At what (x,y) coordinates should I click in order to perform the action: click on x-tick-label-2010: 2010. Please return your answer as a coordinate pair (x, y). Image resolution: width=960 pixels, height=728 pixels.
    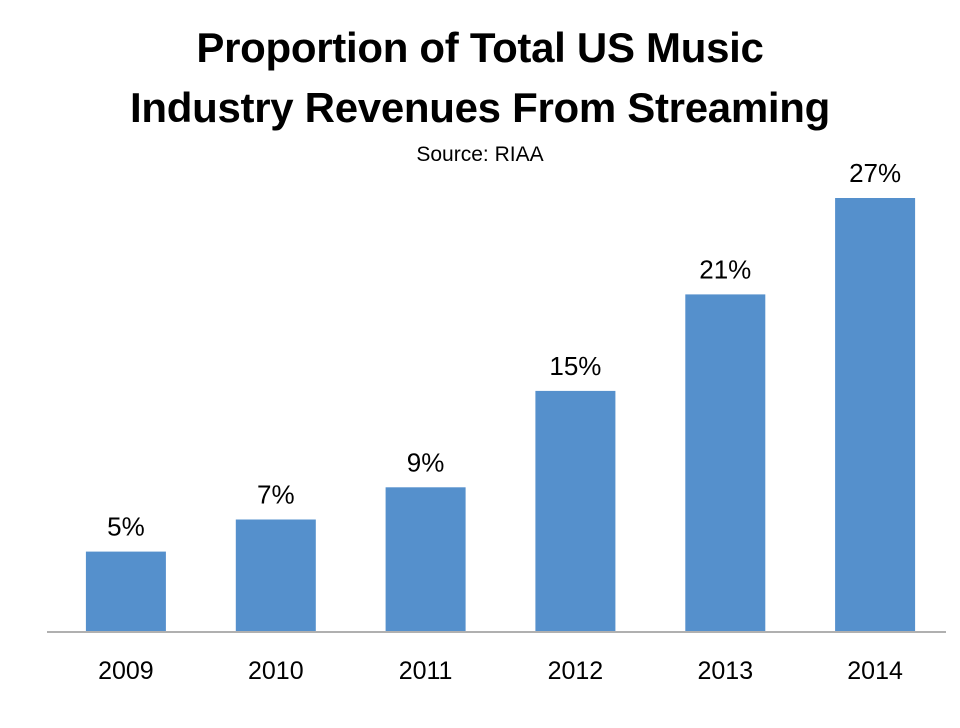
    Looking at the image, I should click on (276, 671).